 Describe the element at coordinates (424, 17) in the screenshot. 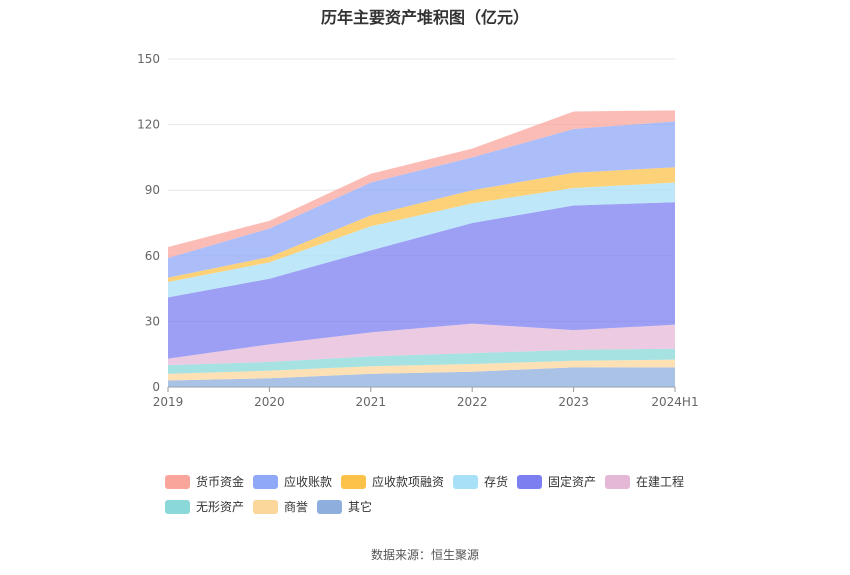

I see `chart-title: 历年主要资产堆积图（亿元）` at that location.